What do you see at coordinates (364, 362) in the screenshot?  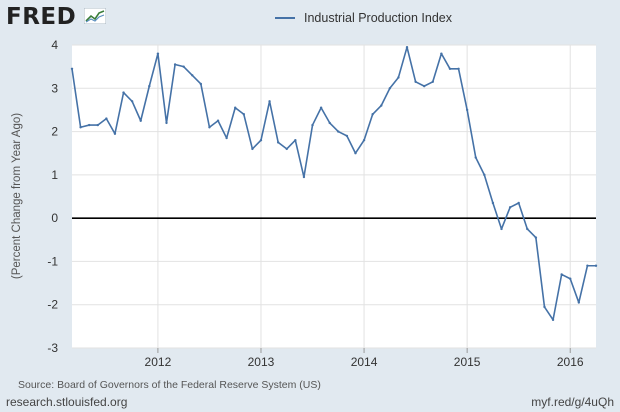 I see `x-tick-label: 2014` at bounding box center [364, 362].